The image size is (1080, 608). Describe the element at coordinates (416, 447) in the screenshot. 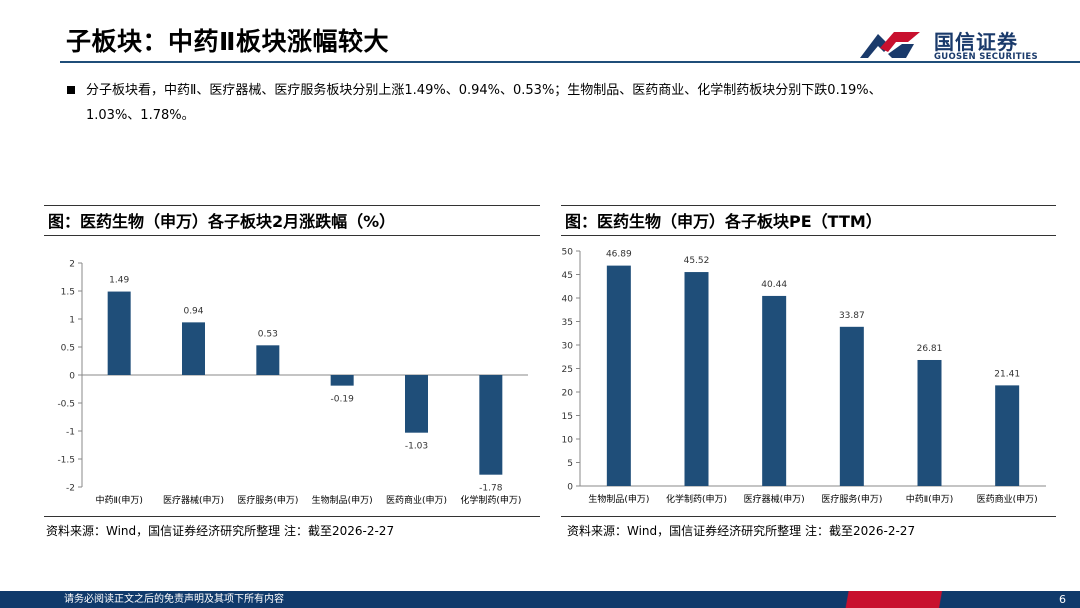

I see `left-chart-data-label: -1.03` at that location.